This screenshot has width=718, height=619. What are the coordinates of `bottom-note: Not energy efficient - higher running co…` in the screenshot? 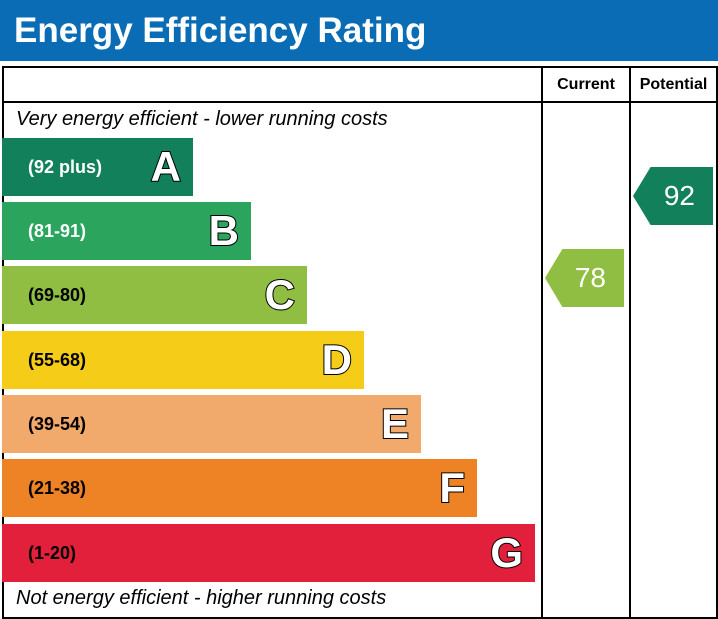 It's located at (201, 598).